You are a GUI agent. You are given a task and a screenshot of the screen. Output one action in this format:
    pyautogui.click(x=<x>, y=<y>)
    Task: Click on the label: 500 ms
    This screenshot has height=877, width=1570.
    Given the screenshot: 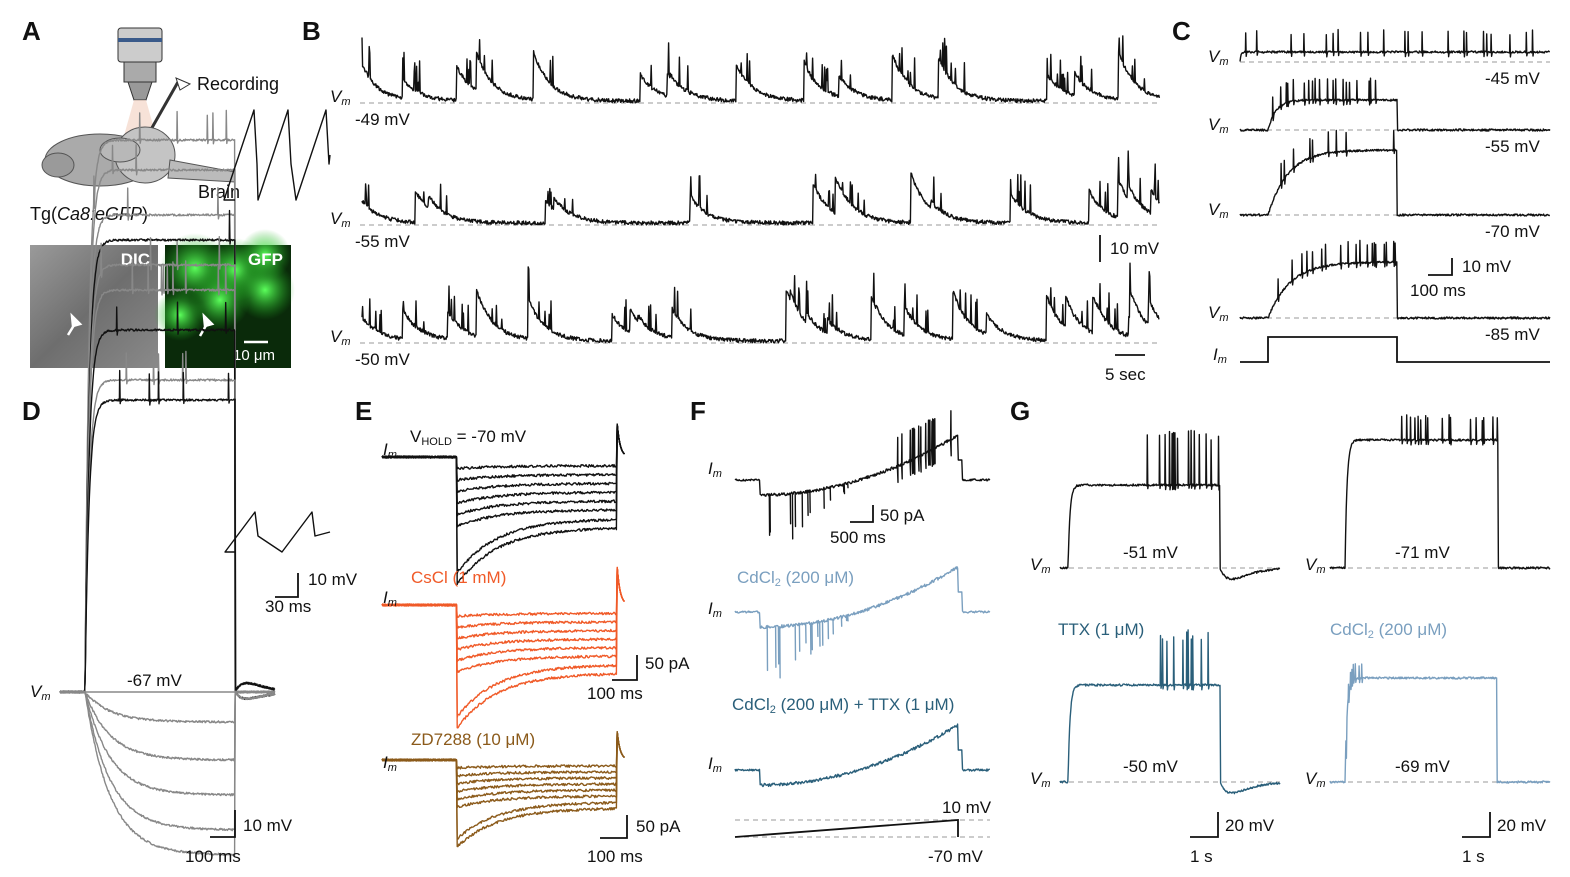 What is the action you would take?
    pyautogui.click(x=858, y=537)
    